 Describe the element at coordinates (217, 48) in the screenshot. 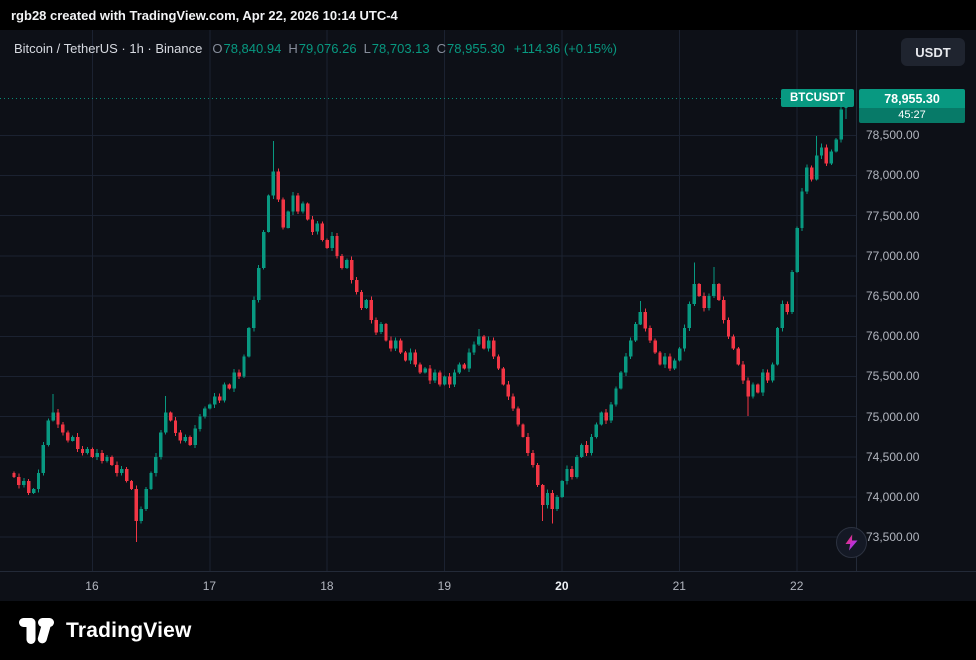

I see `ohlc-open-label: O` at that location.